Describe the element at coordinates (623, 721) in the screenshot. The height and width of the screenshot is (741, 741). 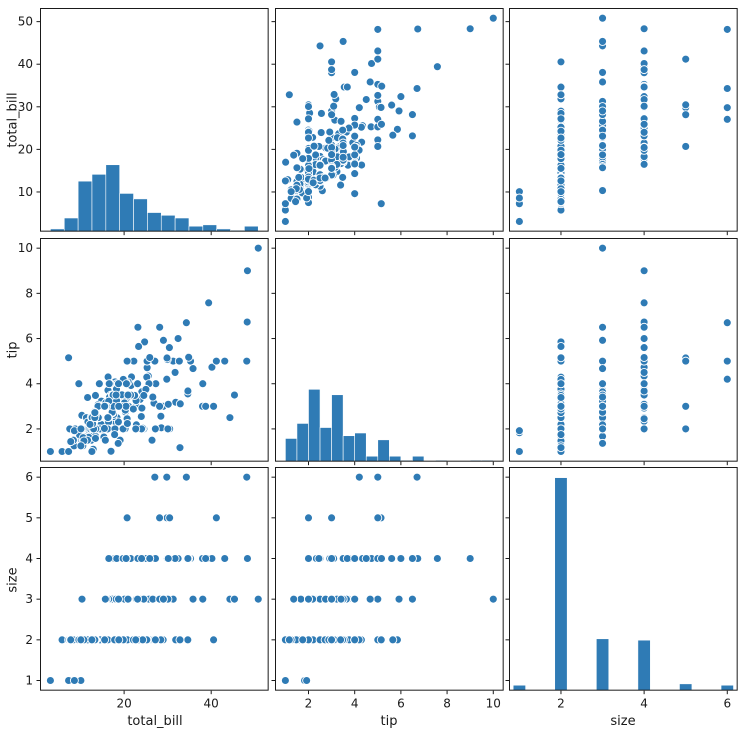
I see `x-axis-label-size: size` at that location.